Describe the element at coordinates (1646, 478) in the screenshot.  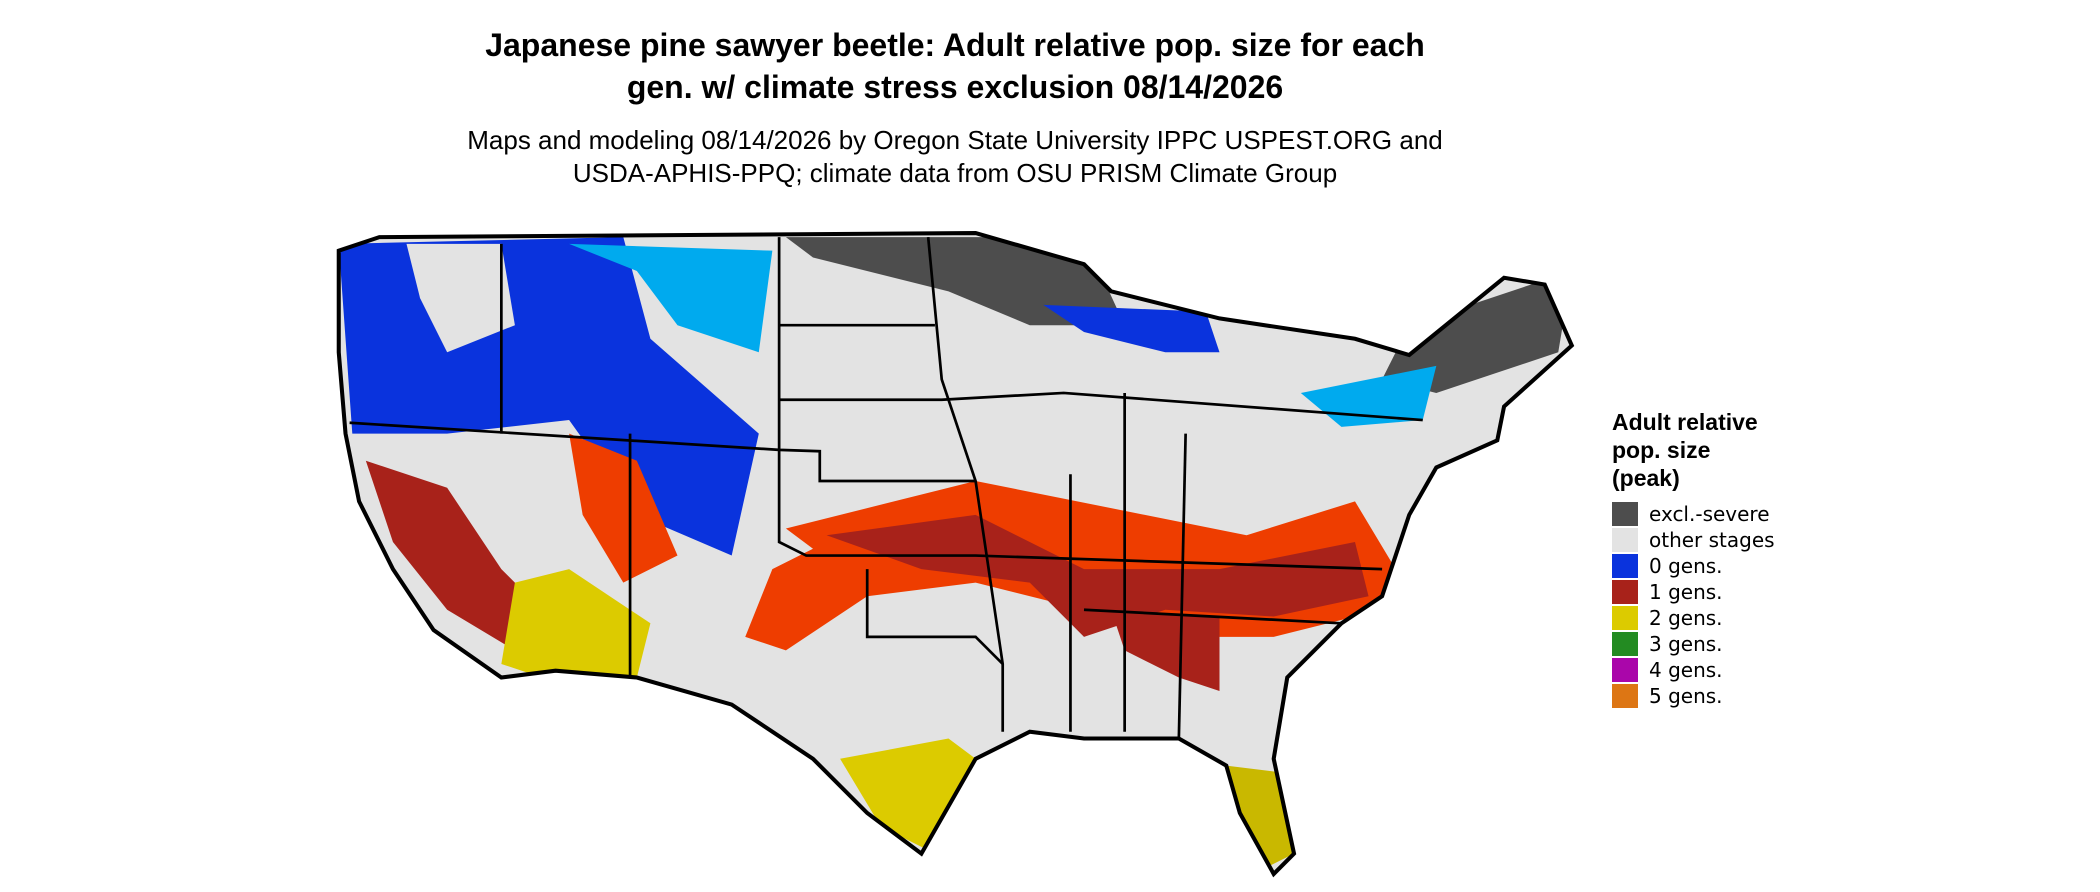
I see `legend-title: (peak)` at that location.